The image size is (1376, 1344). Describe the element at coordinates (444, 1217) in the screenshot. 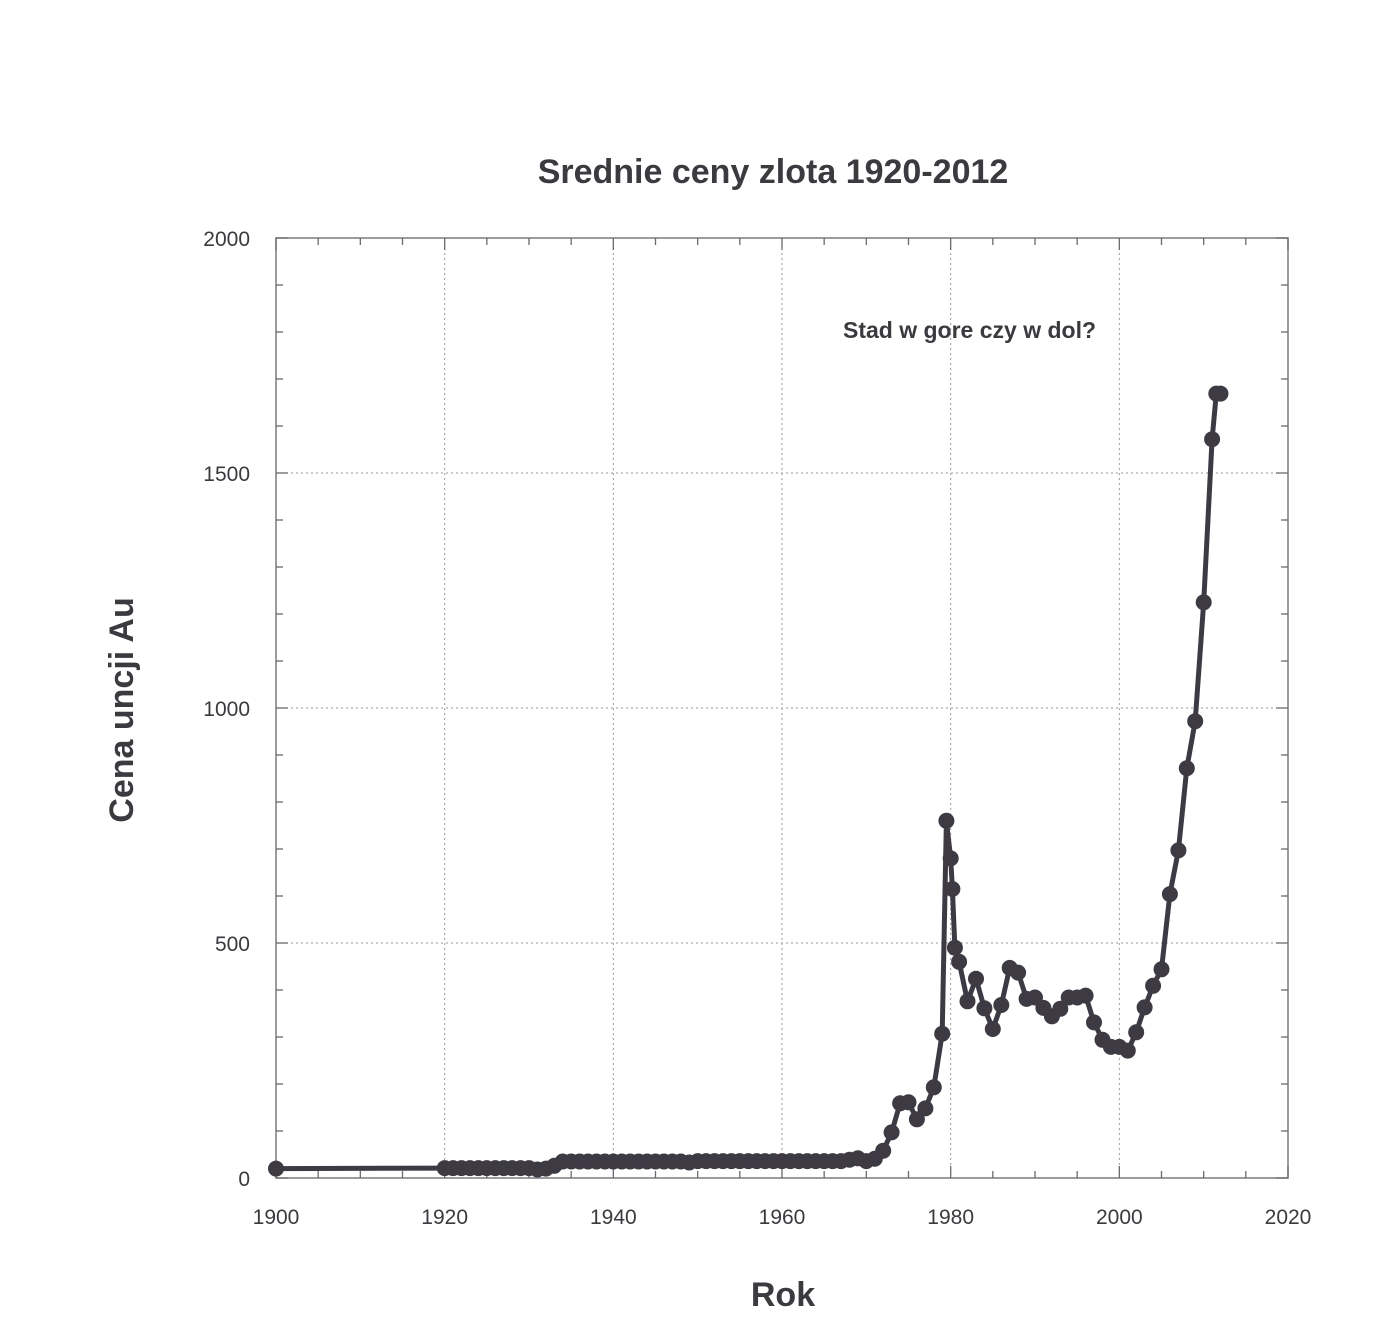

I see `x-tick-label: 1920` at that location.